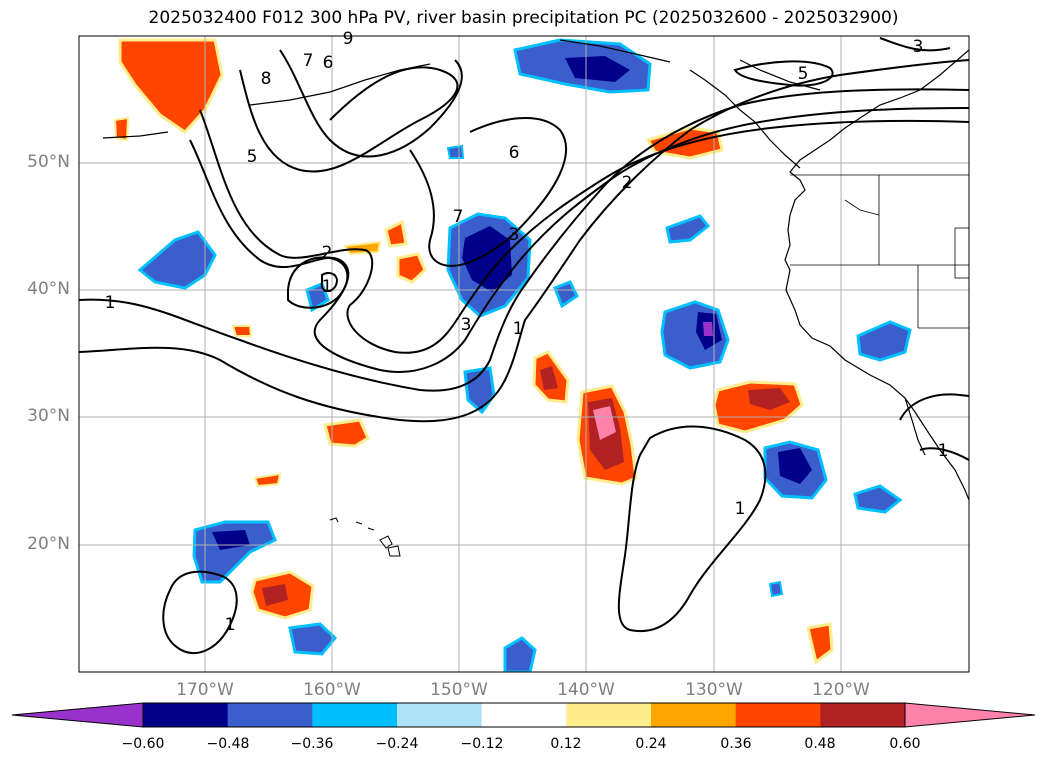 The image size is (1047, 765). I want to click on colorbar-frame, so click(524, 715).